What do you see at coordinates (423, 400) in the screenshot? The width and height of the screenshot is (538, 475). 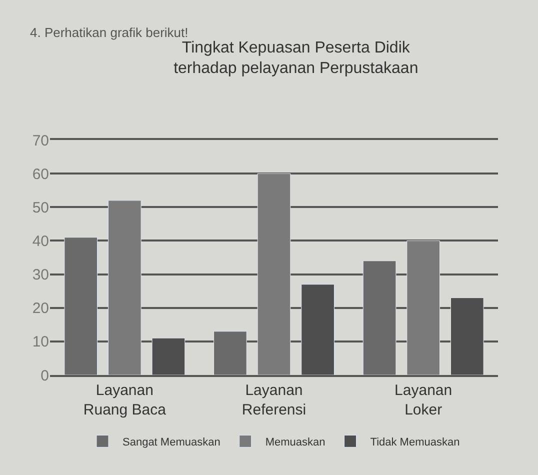 I see `x-tick-label: Layanan Loker` at bounding box center [423, 400].